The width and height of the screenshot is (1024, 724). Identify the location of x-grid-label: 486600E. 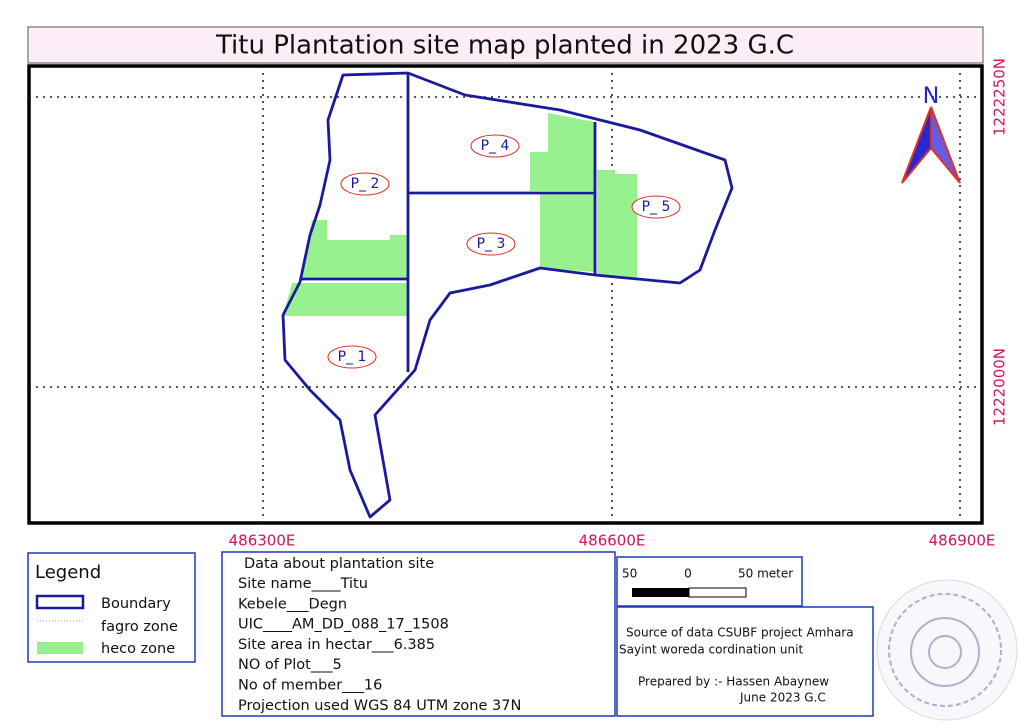
(612, 541).